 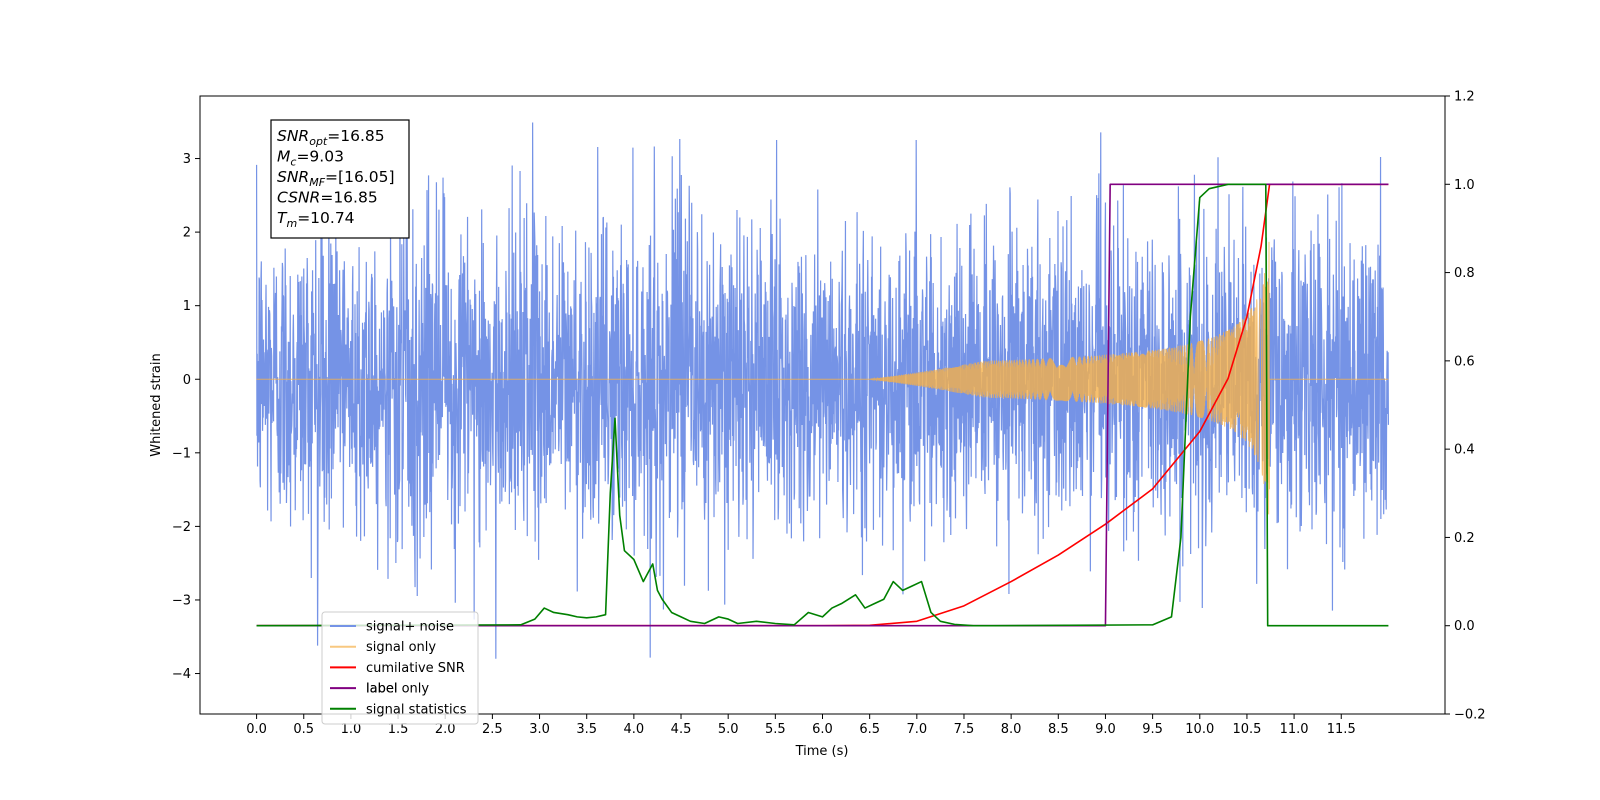 I want to click on x-tick-label: 5.5, so click(x=775, y=729).